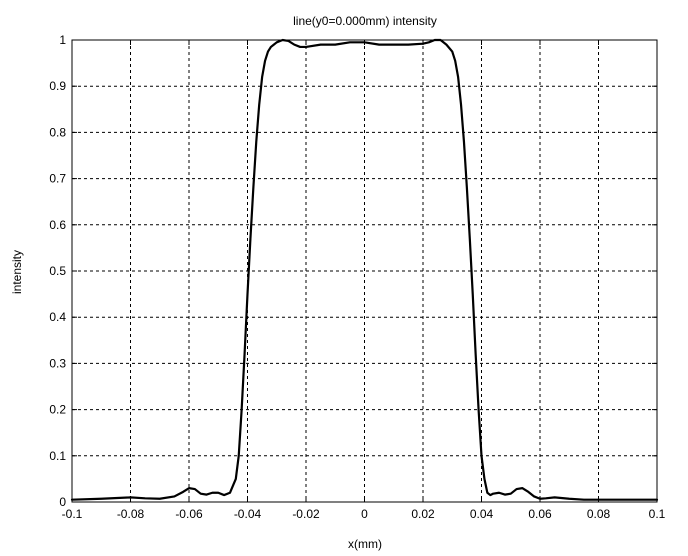 This screenshot has height=556, width=688. I want to click on y-tick-labels: 0 0.1 0.2 0.3 0.4 0.5 0.6 0.7 0.8 0.9 1, so click(57, 271).